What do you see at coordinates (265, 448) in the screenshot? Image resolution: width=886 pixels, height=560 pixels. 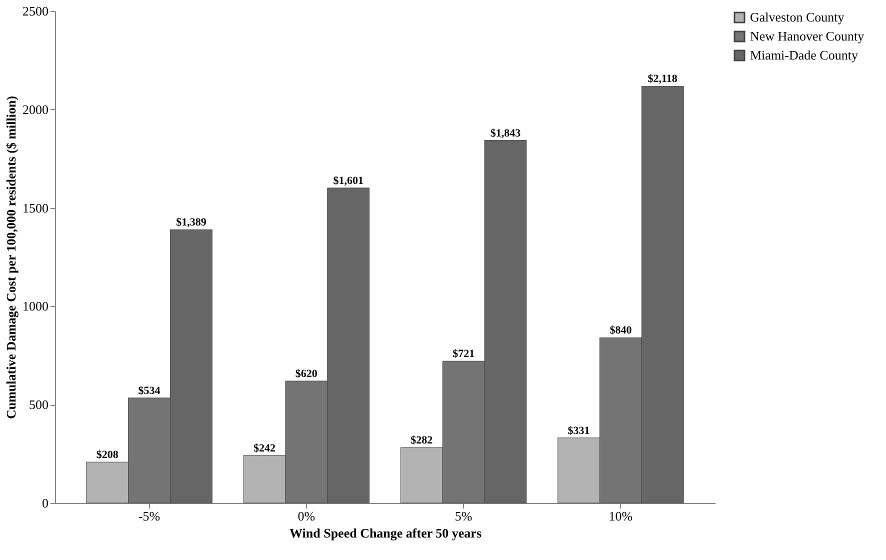 I see `data-label: $242` at bounding box center [265, 448].